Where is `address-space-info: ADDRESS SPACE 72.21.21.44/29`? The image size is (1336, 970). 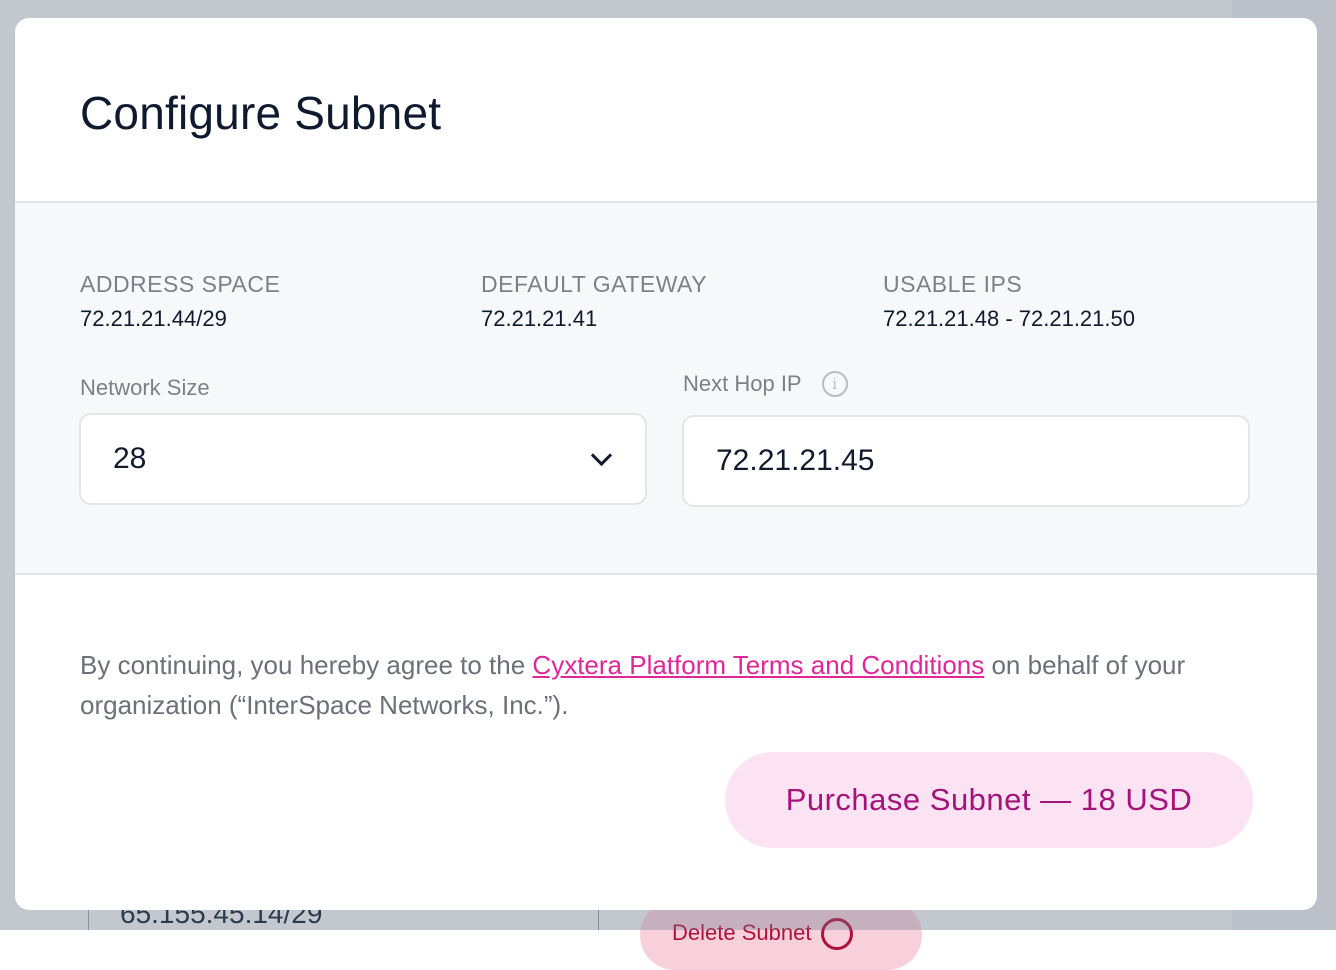 address-space-info: ADDRESS SPACE 72.21.21.44/29 is located at coordinates (180, 301).